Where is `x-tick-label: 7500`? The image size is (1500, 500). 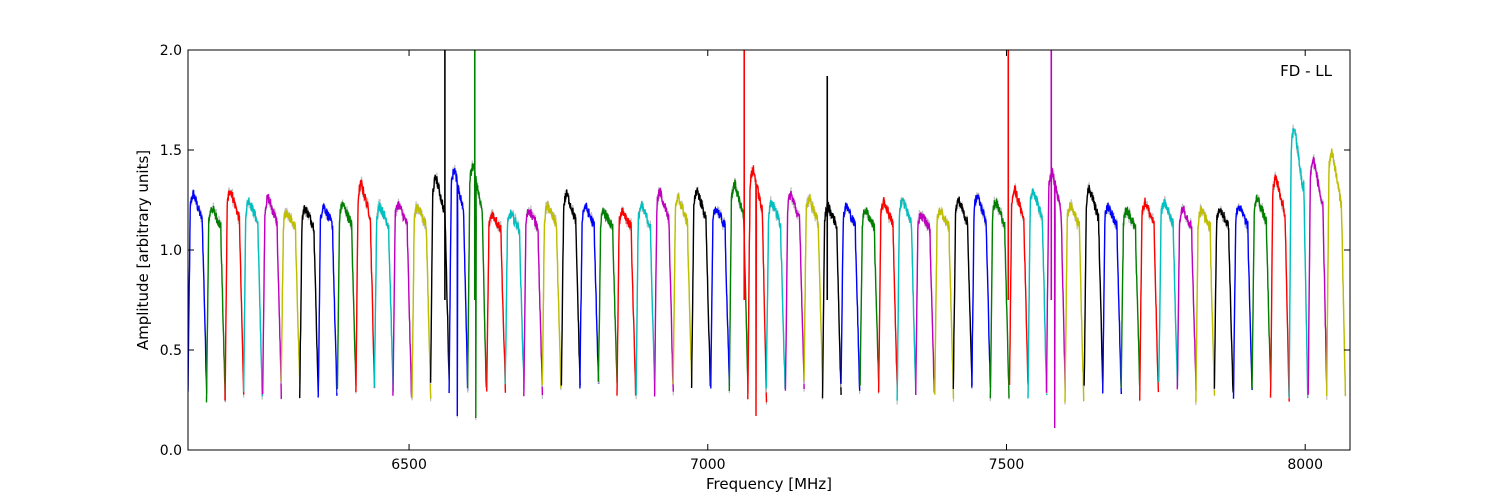
x-tick-label: 7500 is located at coordinates (1007, 465).